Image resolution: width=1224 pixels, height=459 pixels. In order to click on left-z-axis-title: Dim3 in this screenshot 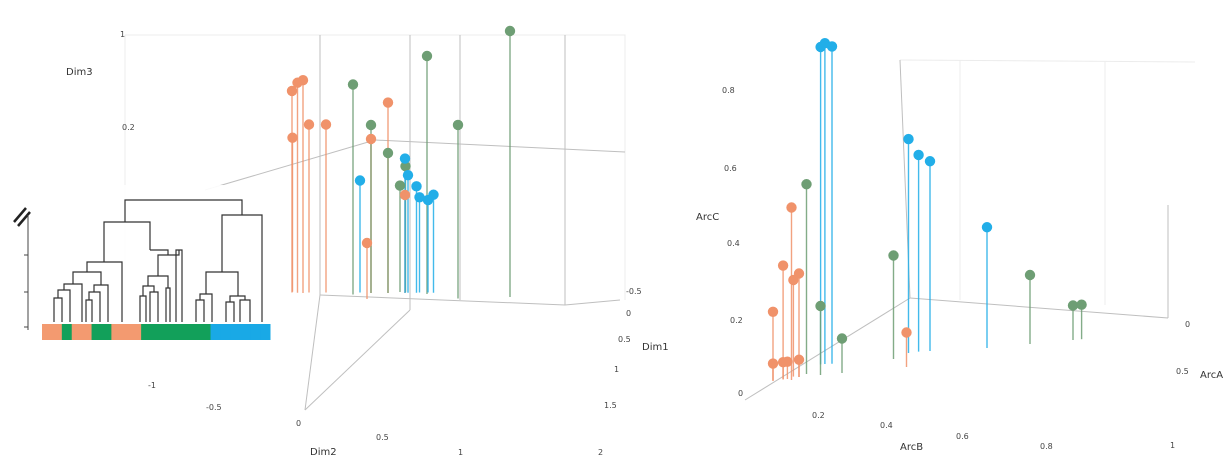, I will do `click(79, 72)`.